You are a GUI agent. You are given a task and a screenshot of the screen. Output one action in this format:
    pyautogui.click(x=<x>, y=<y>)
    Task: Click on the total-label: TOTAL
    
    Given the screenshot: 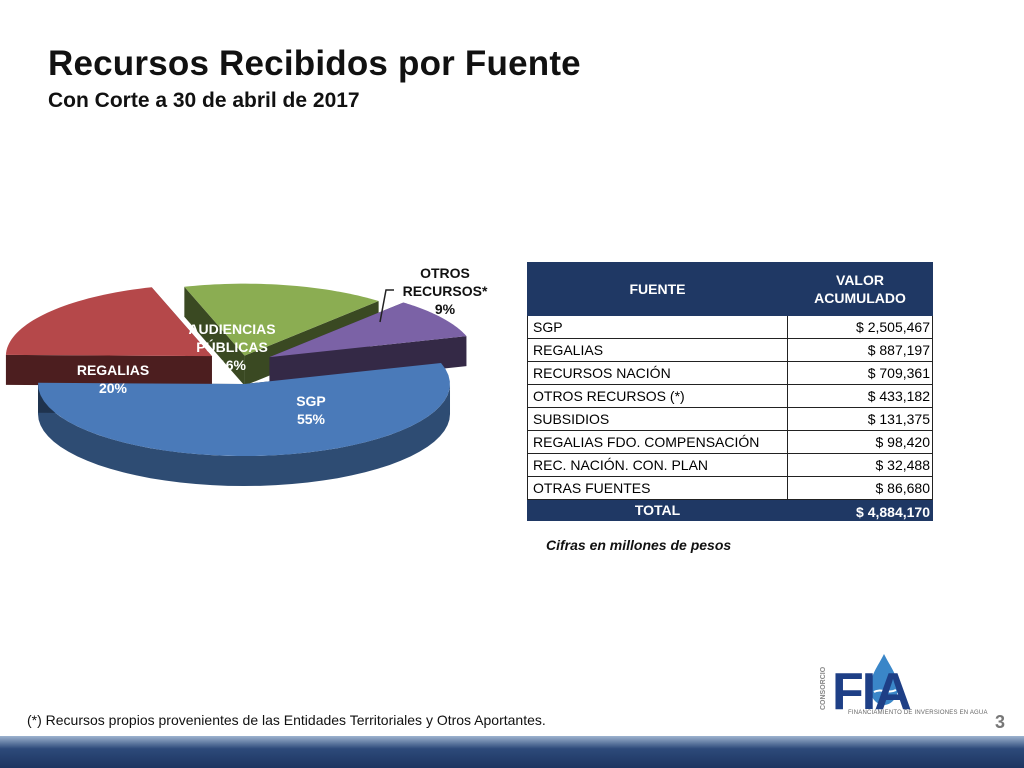 What is the action you would take?
    pyautogui.click(x=657, y=510)
    